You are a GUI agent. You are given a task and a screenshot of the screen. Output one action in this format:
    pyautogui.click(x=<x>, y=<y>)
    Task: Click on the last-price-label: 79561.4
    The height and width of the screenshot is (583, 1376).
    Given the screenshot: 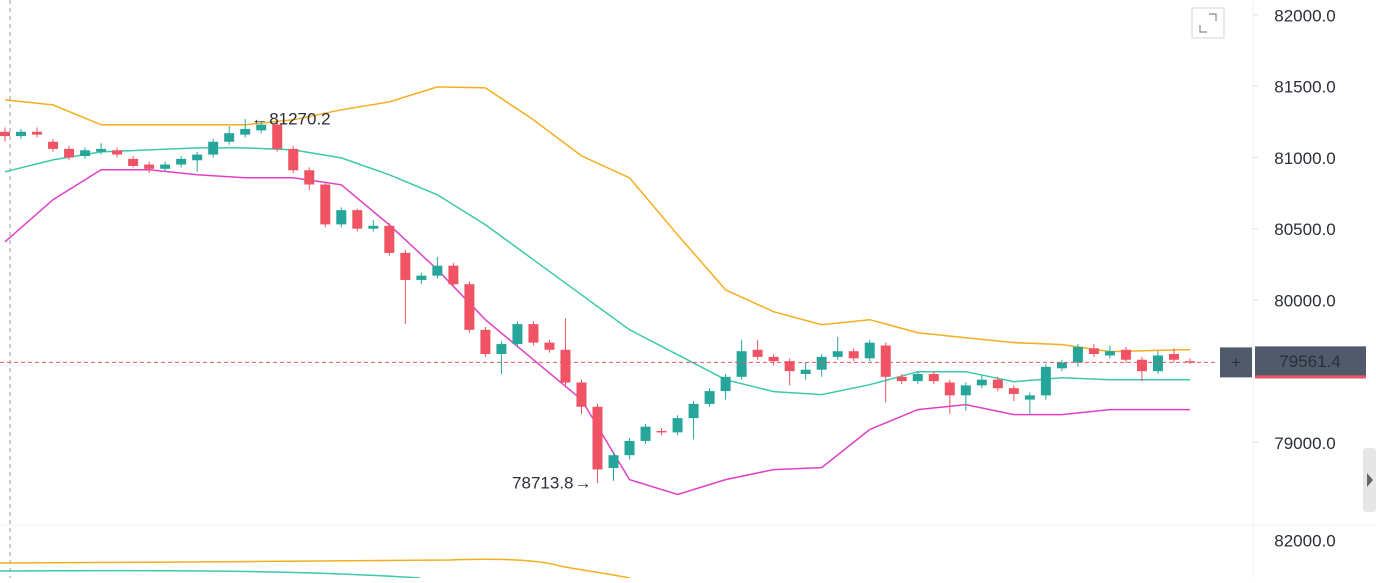 What is the action you would take?
    pyautogui.click(x=1309, y=361)
    